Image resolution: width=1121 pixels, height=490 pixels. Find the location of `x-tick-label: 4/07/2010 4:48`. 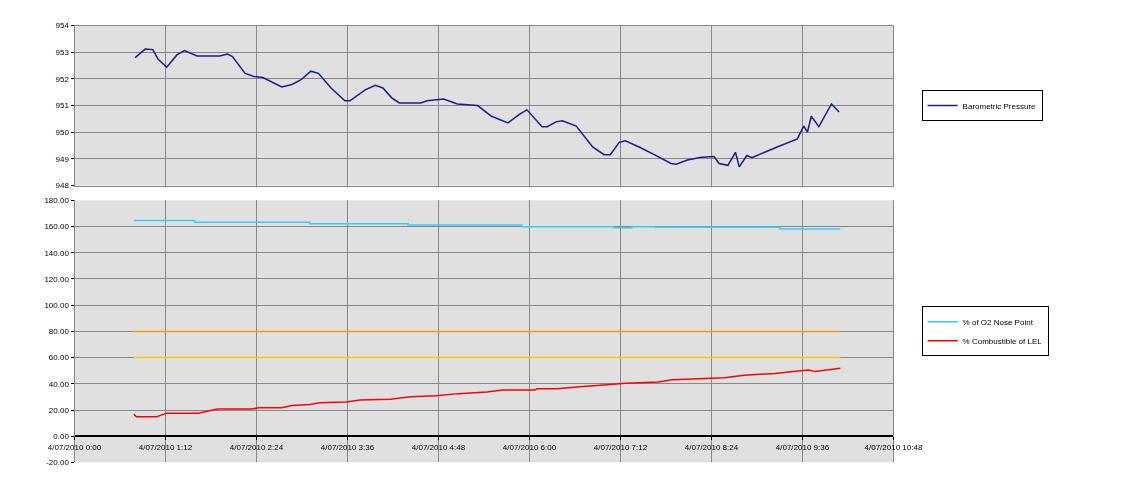

x-tick-label: 4/07/2010 4:48 is located at coordinates (438, 447).